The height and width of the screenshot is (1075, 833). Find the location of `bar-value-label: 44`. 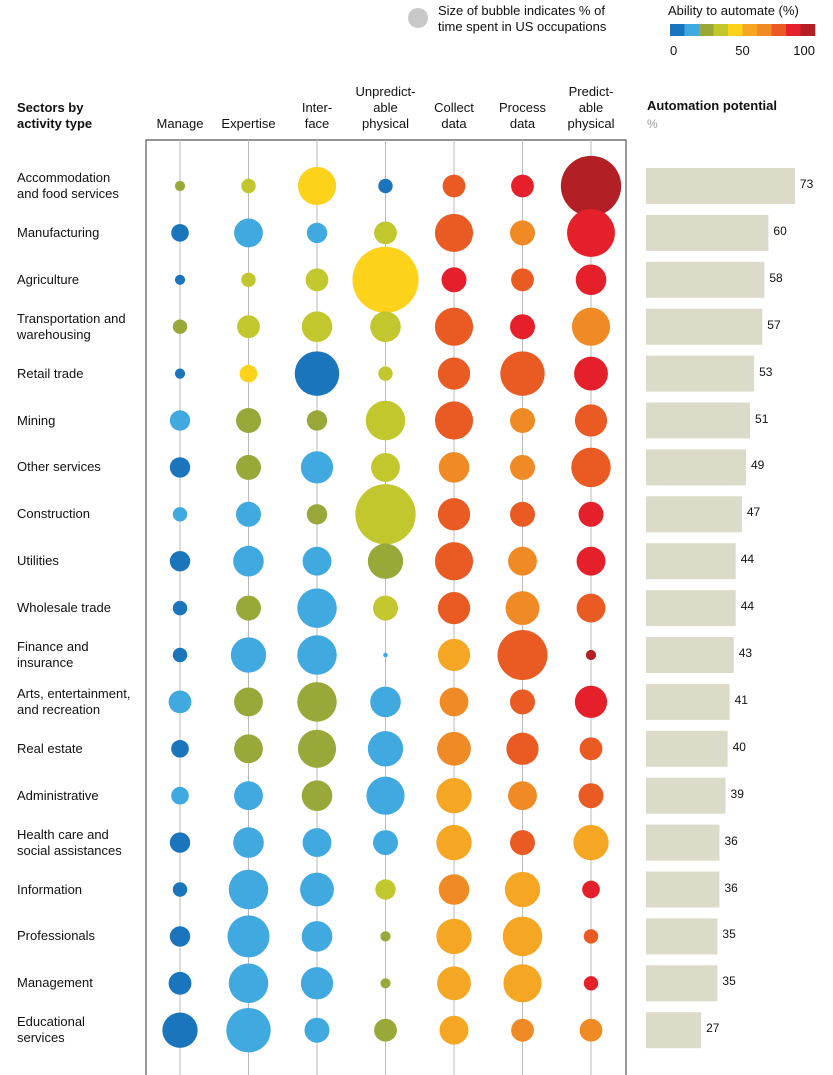

bar-value-label: 44 is located at coordinates (747, 606).